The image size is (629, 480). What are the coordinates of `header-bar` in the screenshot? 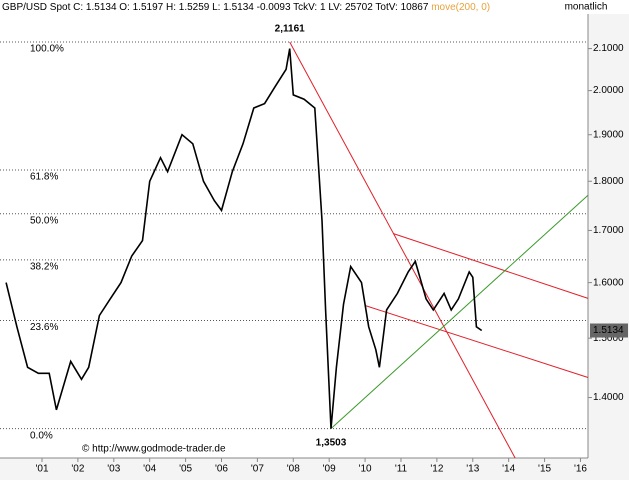 It's located at (314, 7).